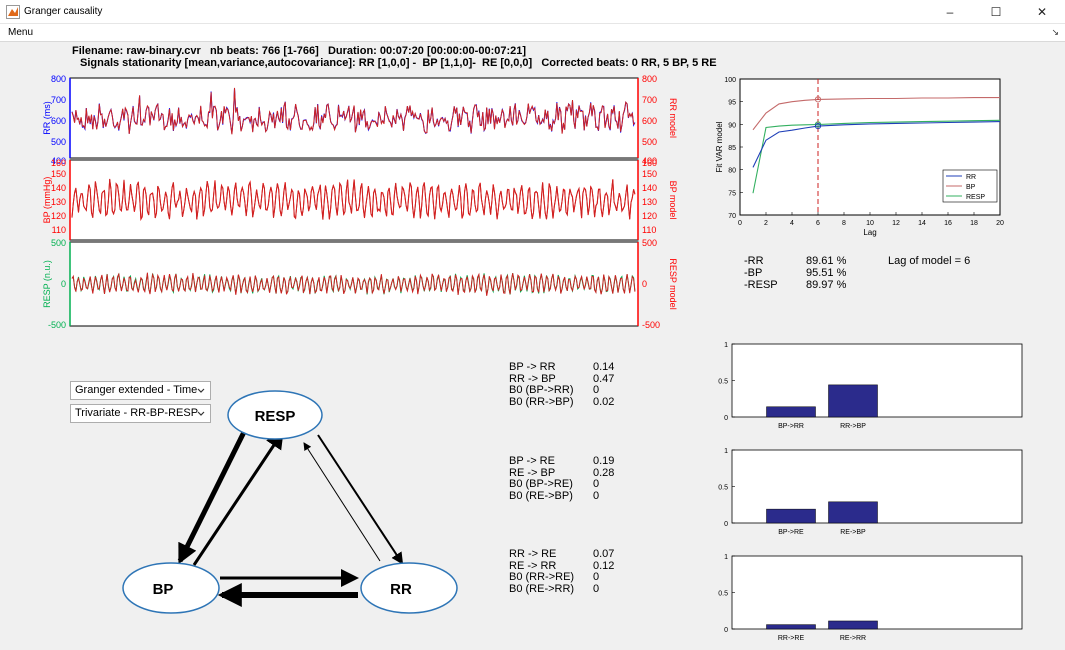 The height and width of the screenshot is (650, 1065). I want to click on lag-of-model: Lag of model = 6, so click(929, 261).